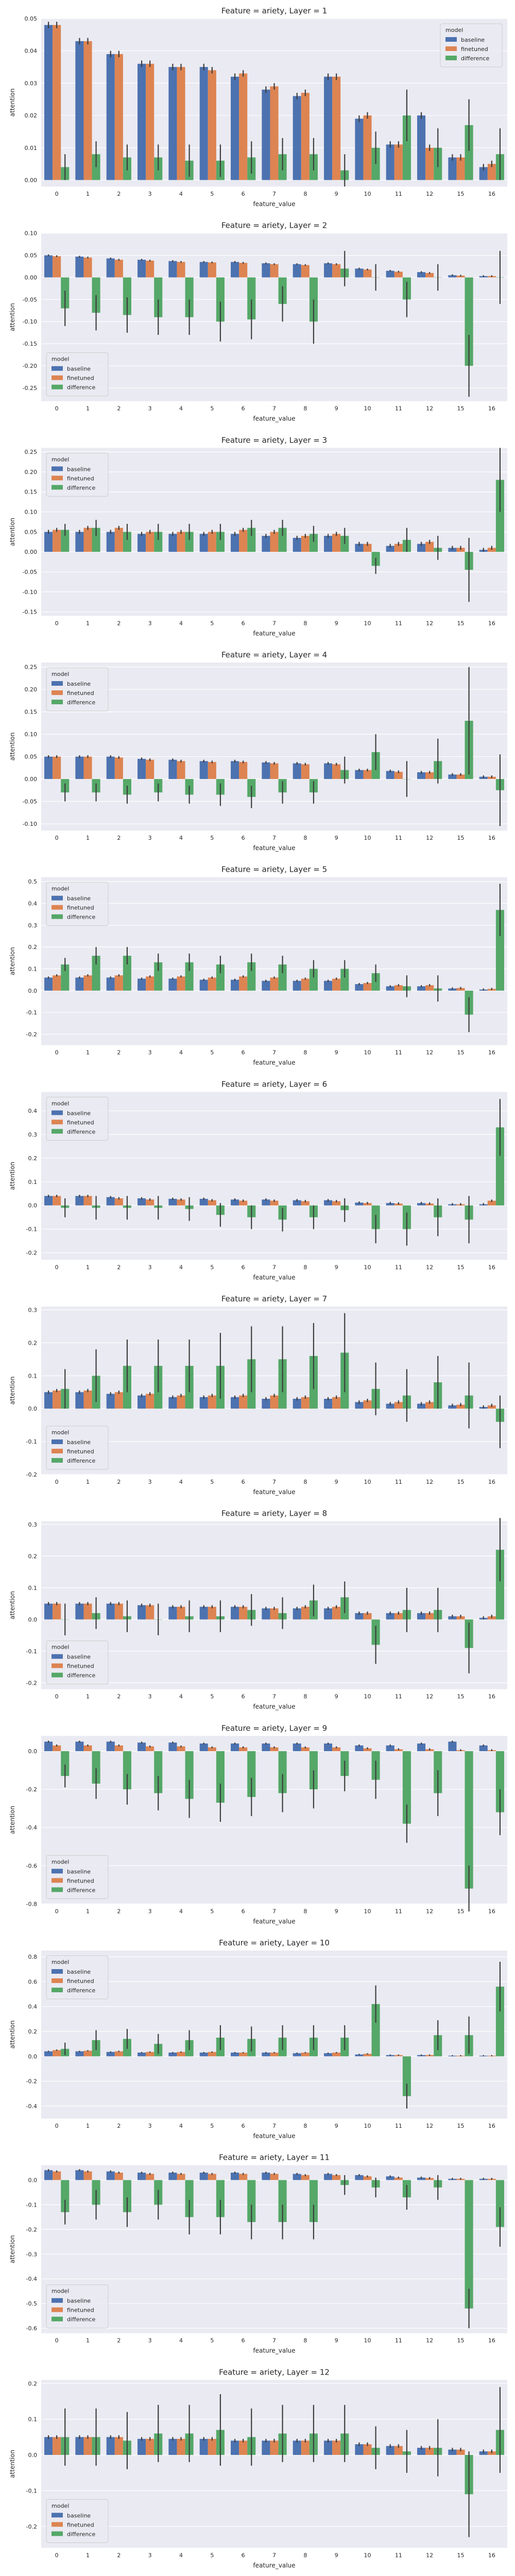 The height and width of the screenshot is (2576, 515). Describe the element at coordinates (32, 1229) in the screenshot. I see `y-tick-label: -0.1` at that location.